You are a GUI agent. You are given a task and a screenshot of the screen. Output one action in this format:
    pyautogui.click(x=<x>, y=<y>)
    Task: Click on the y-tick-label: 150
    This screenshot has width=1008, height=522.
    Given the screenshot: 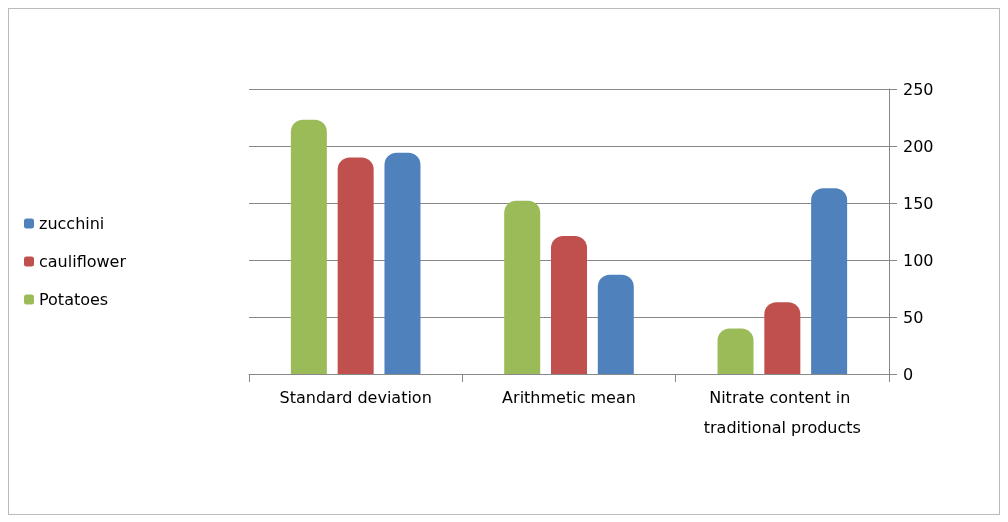 What is the action you would take?
    pyautogui.click(x=918, y=203)
    